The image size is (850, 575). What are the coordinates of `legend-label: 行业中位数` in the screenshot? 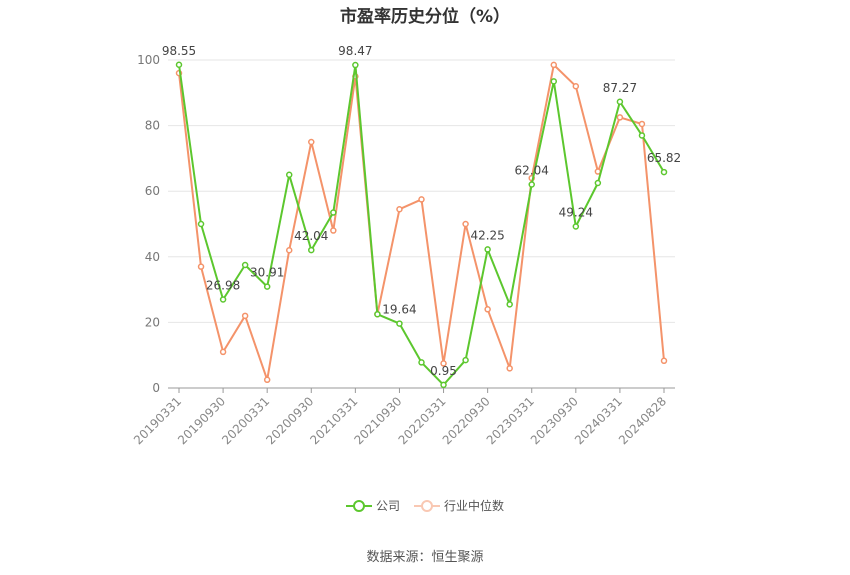 It's located at (474, 506).